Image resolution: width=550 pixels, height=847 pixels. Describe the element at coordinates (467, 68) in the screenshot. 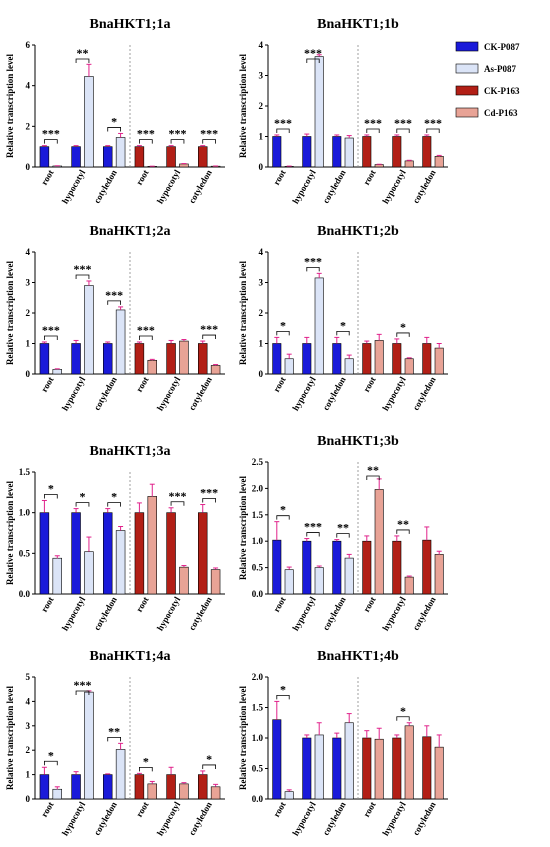

I see `legend-swatch-as-p087` at that location.